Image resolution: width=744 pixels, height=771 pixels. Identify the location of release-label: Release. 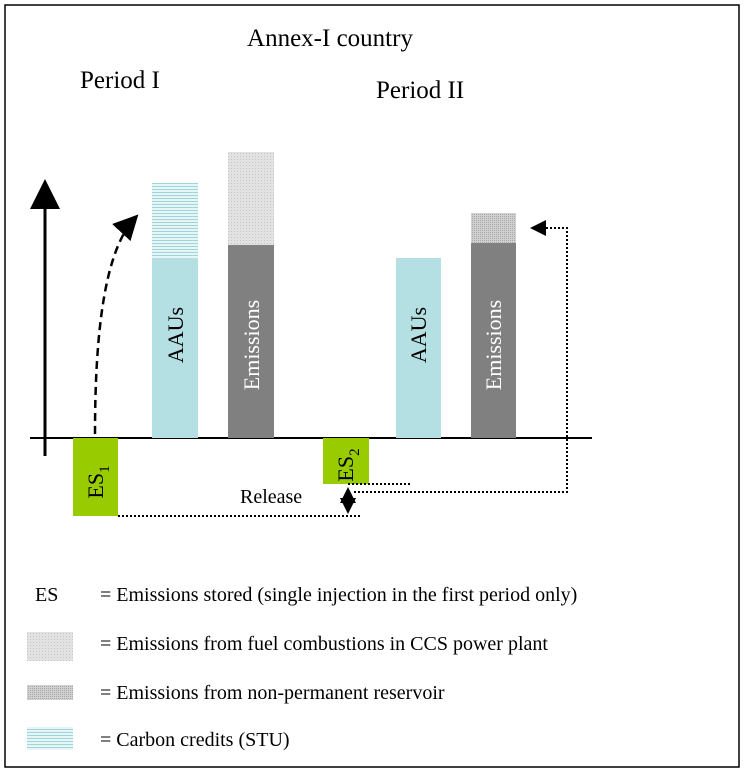
(271, 497).